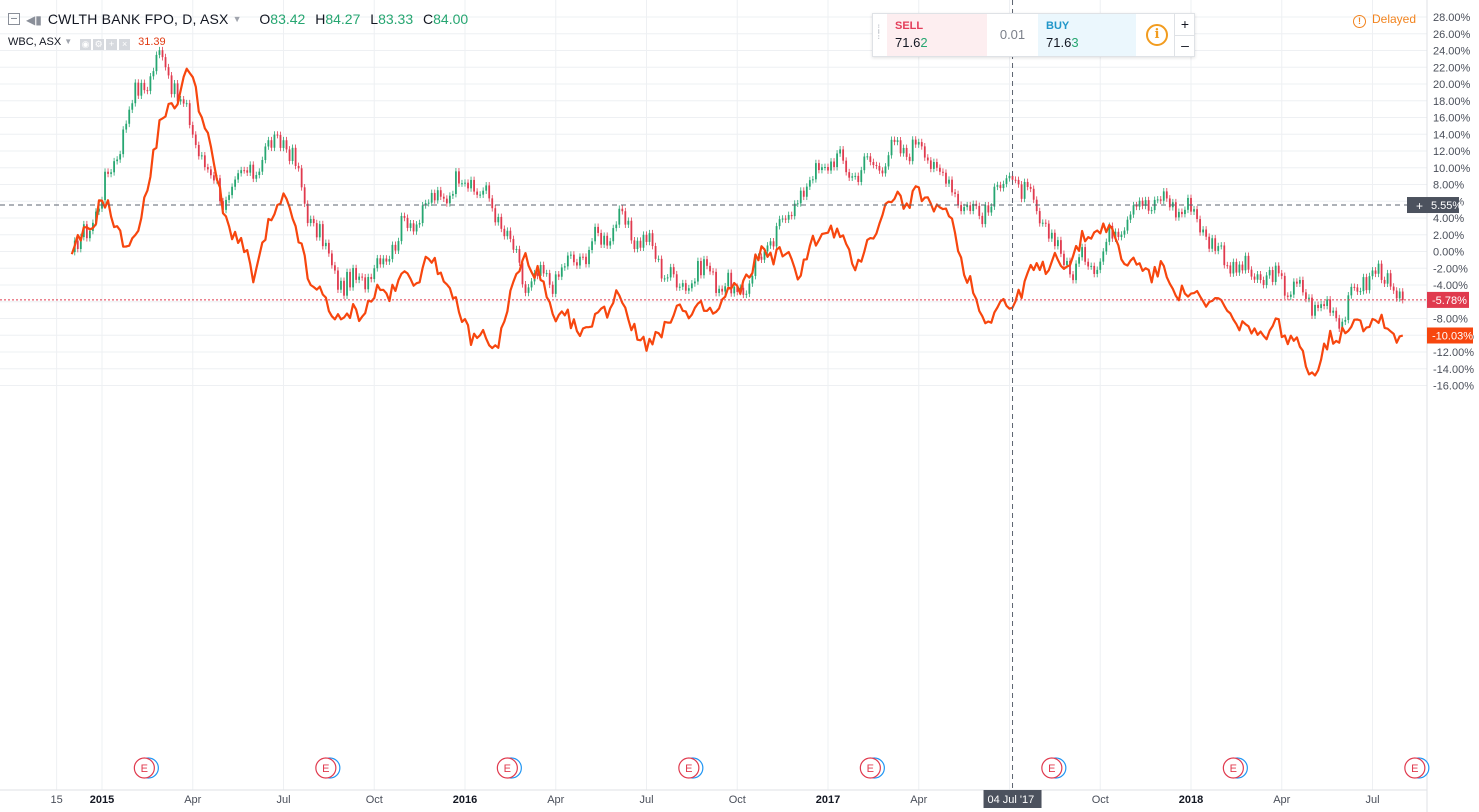  What do you see at coordinates (125, 44) in the screenshot?
I see `close-icon: ×` at bounding box center [125, 44].